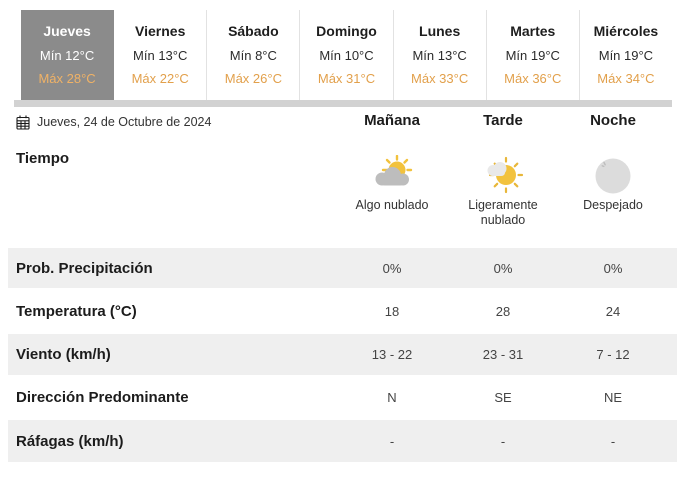  What do you see at coordinates (346, 78) in the screenshot?
I see `tab-max-temp: Máx 31°C` at bounding box center [346, 78].